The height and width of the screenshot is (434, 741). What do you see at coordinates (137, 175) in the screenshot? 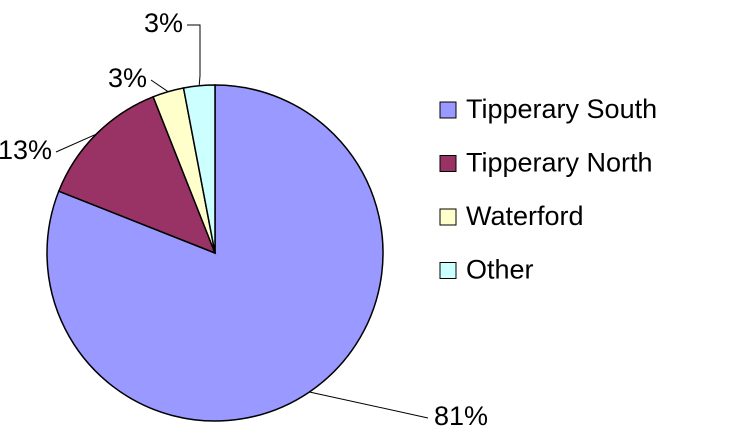
I see `pie-slice` at bounding box center [137, 175].